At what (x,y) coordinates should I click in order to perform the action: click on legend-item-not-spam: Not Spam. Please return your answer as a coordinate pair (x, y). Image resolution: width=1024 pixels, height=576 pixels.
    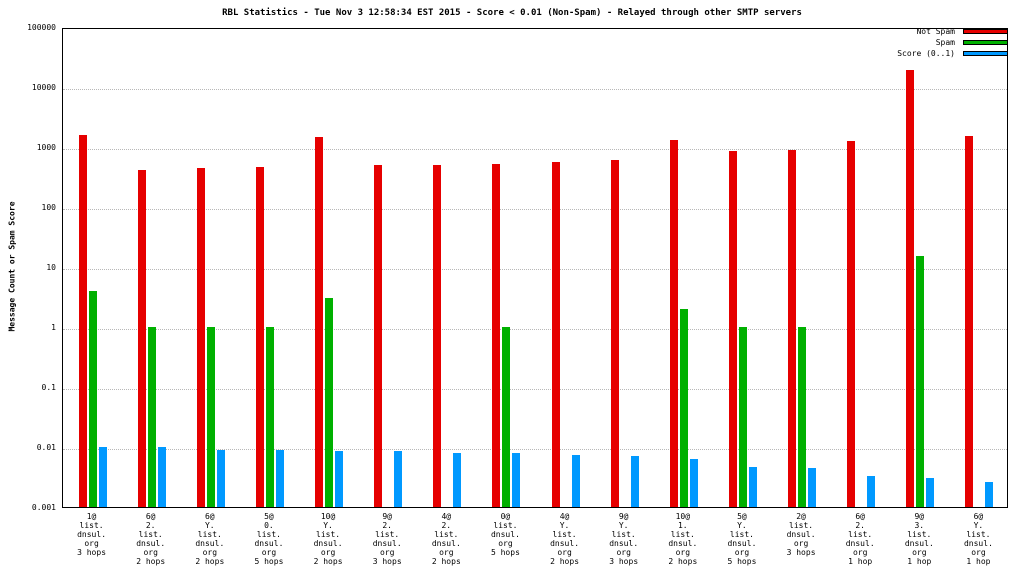
    Looking at the image, I should click on (952, 31).